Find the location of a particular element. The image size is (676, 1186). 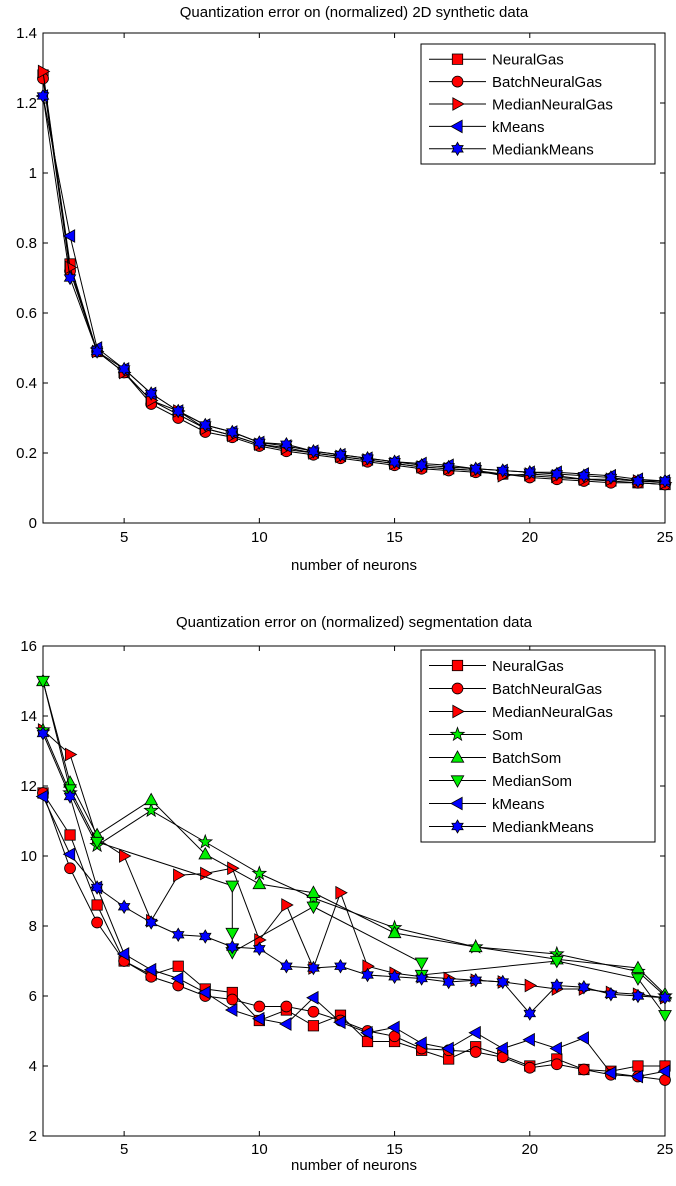

y-tick-label: 1.2 is located at coordinates (26, 103).